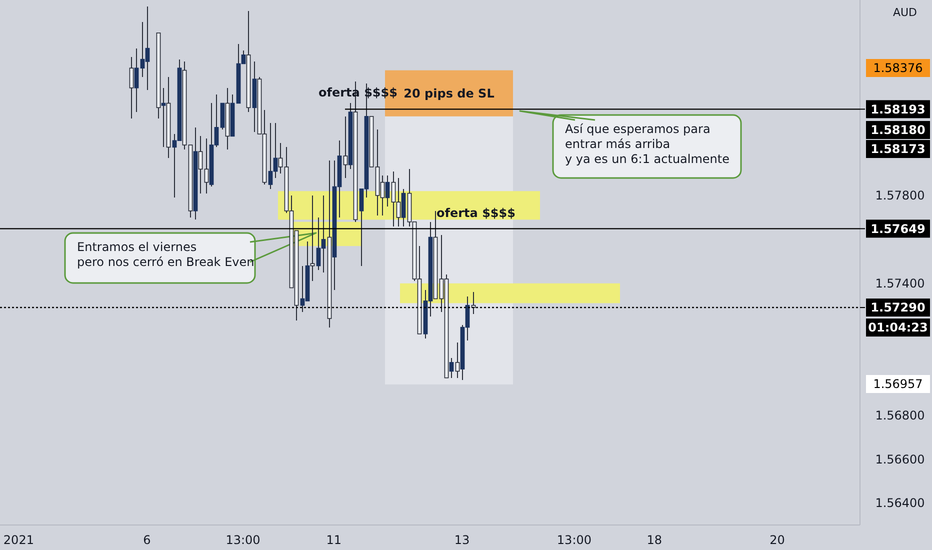 The image size is (932, 550). Describe the element at coordinates (898, 229) in the screenshot. I see `ref-line-label: 1.57649` at that location.